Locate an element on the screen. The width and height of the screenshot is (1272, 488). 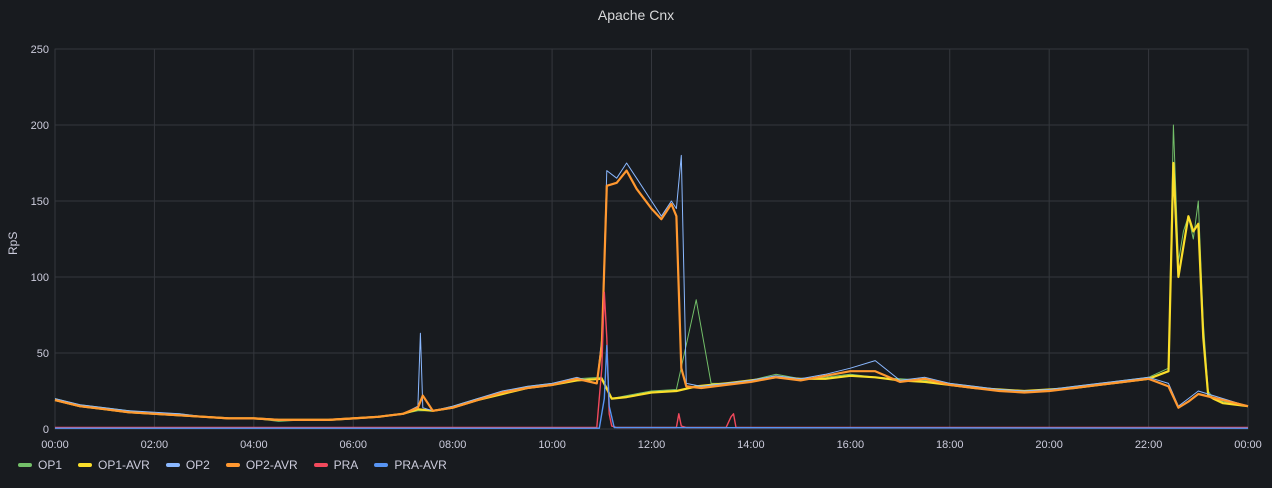
x-tick-label: 10:00 is located at coordinates (552, 445).